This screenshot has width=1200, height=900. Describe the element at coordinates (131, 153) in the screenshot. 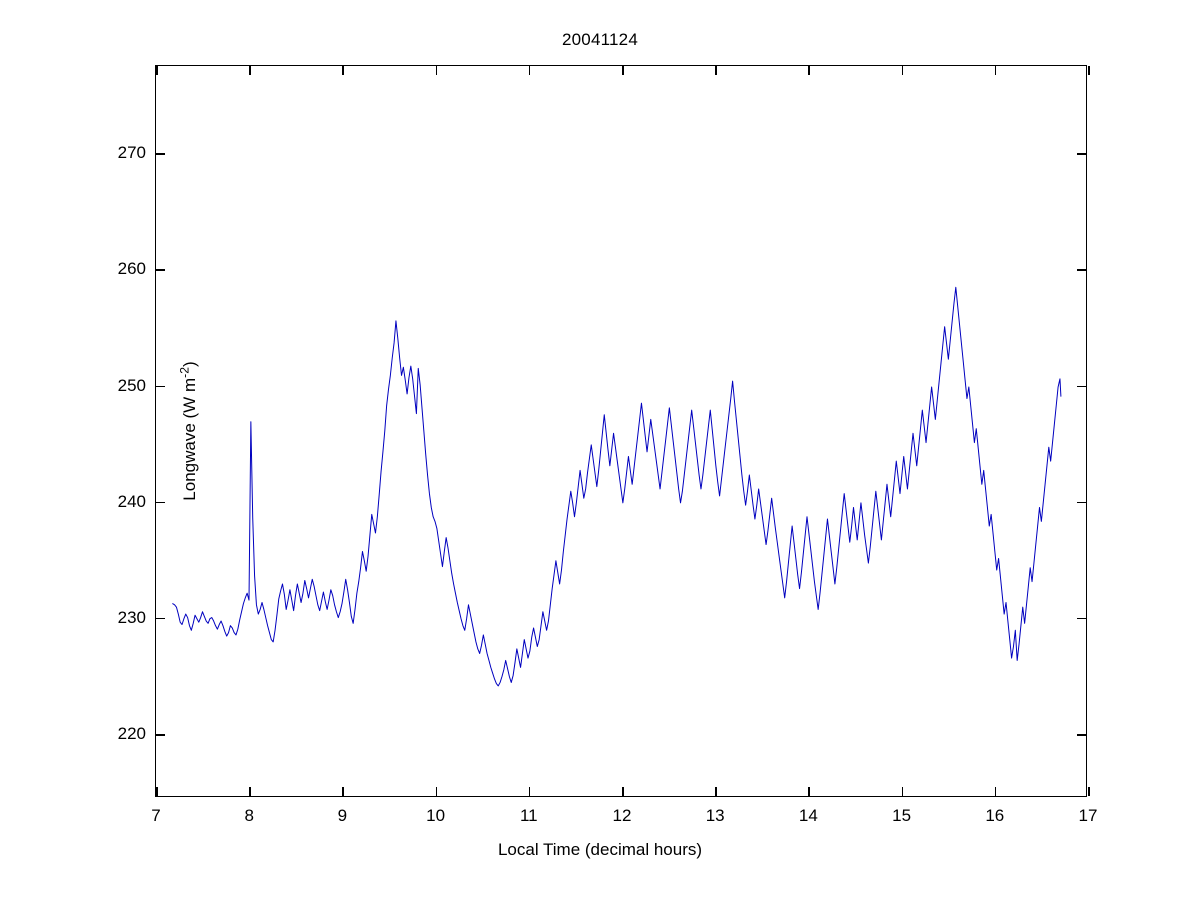

I see `y-tick-label: 270` at that location.